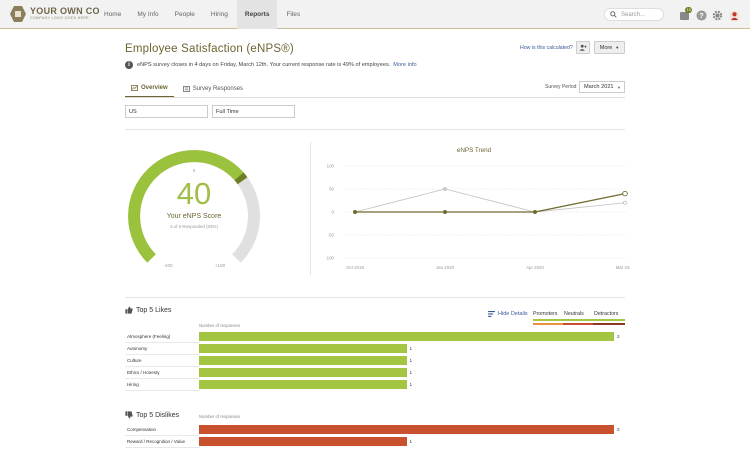 The height and width of the screenshot is (469, 750). Describe the element at coordinates (535, 267) in the screenshot. I see `trend-x-tick-label: Apr 2020` at that location.